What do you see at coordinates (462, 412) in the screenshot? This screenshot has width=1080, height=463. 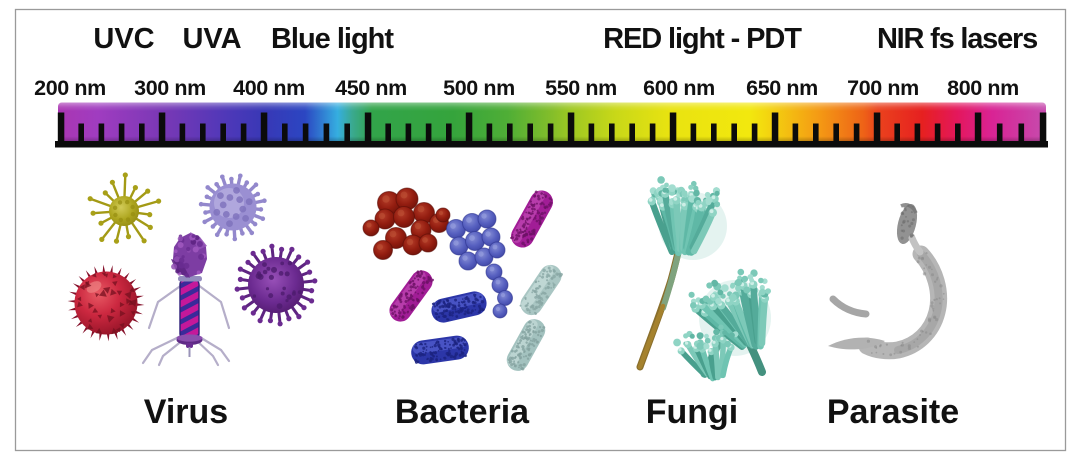 I see `svg-text: Bacteria` at bounding box center [462, 412].